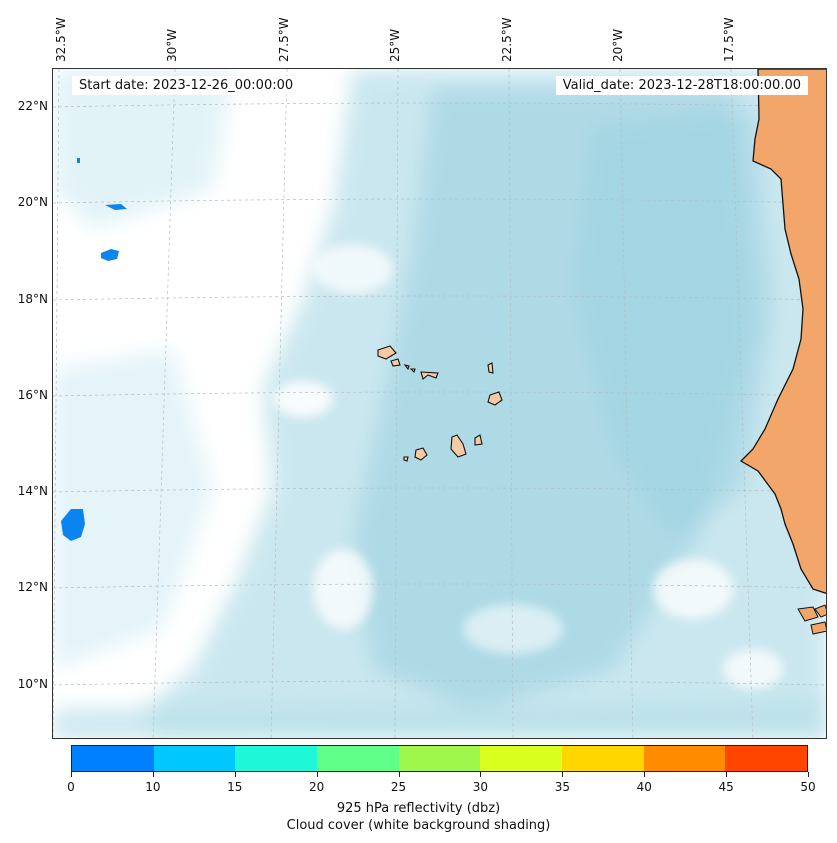 This screenshot has height=843, width=837. Describe the element at coordinates (32, 587) in the screenshot. I see `lat-label-12n: 12°N` at that location.